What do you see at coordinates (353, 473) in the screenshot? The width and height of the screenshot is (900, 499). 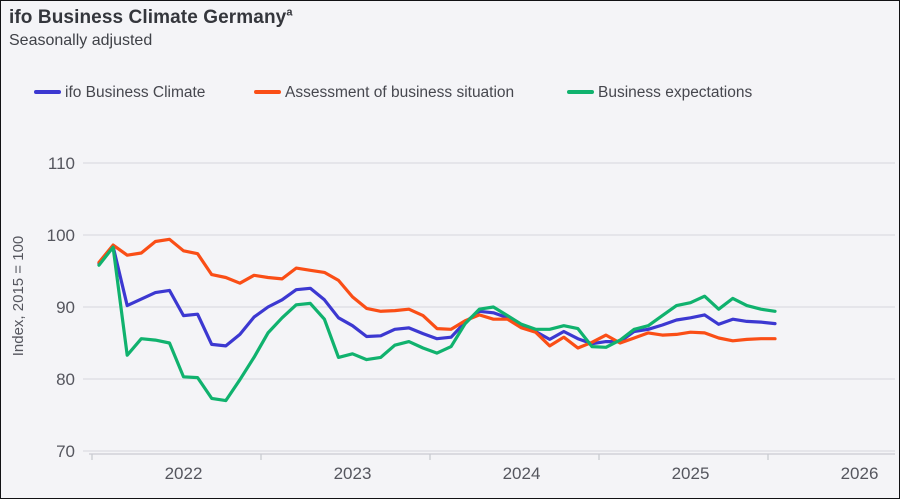 I see `x-tick-label: 2023` at bounding box center [353, 473].